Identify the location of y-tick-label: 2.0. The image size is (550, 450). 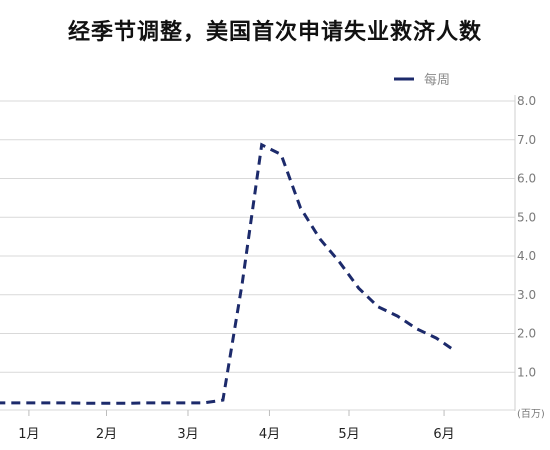
(526, 334).